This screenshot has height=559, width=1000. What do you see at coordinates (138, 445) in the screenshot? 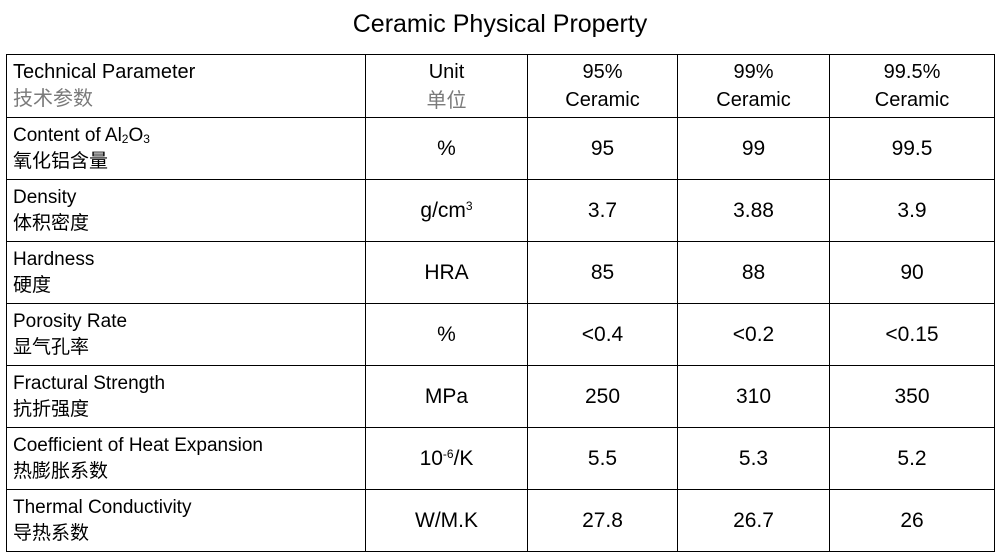
I see `row-parameter-en: Coefficient of Heat Expansion` at bounding box center [138, 445].